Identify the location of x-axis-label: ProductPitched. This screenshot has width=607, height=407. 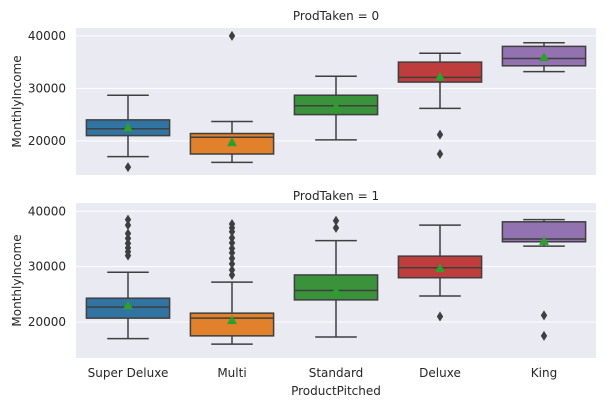
(336, 391).